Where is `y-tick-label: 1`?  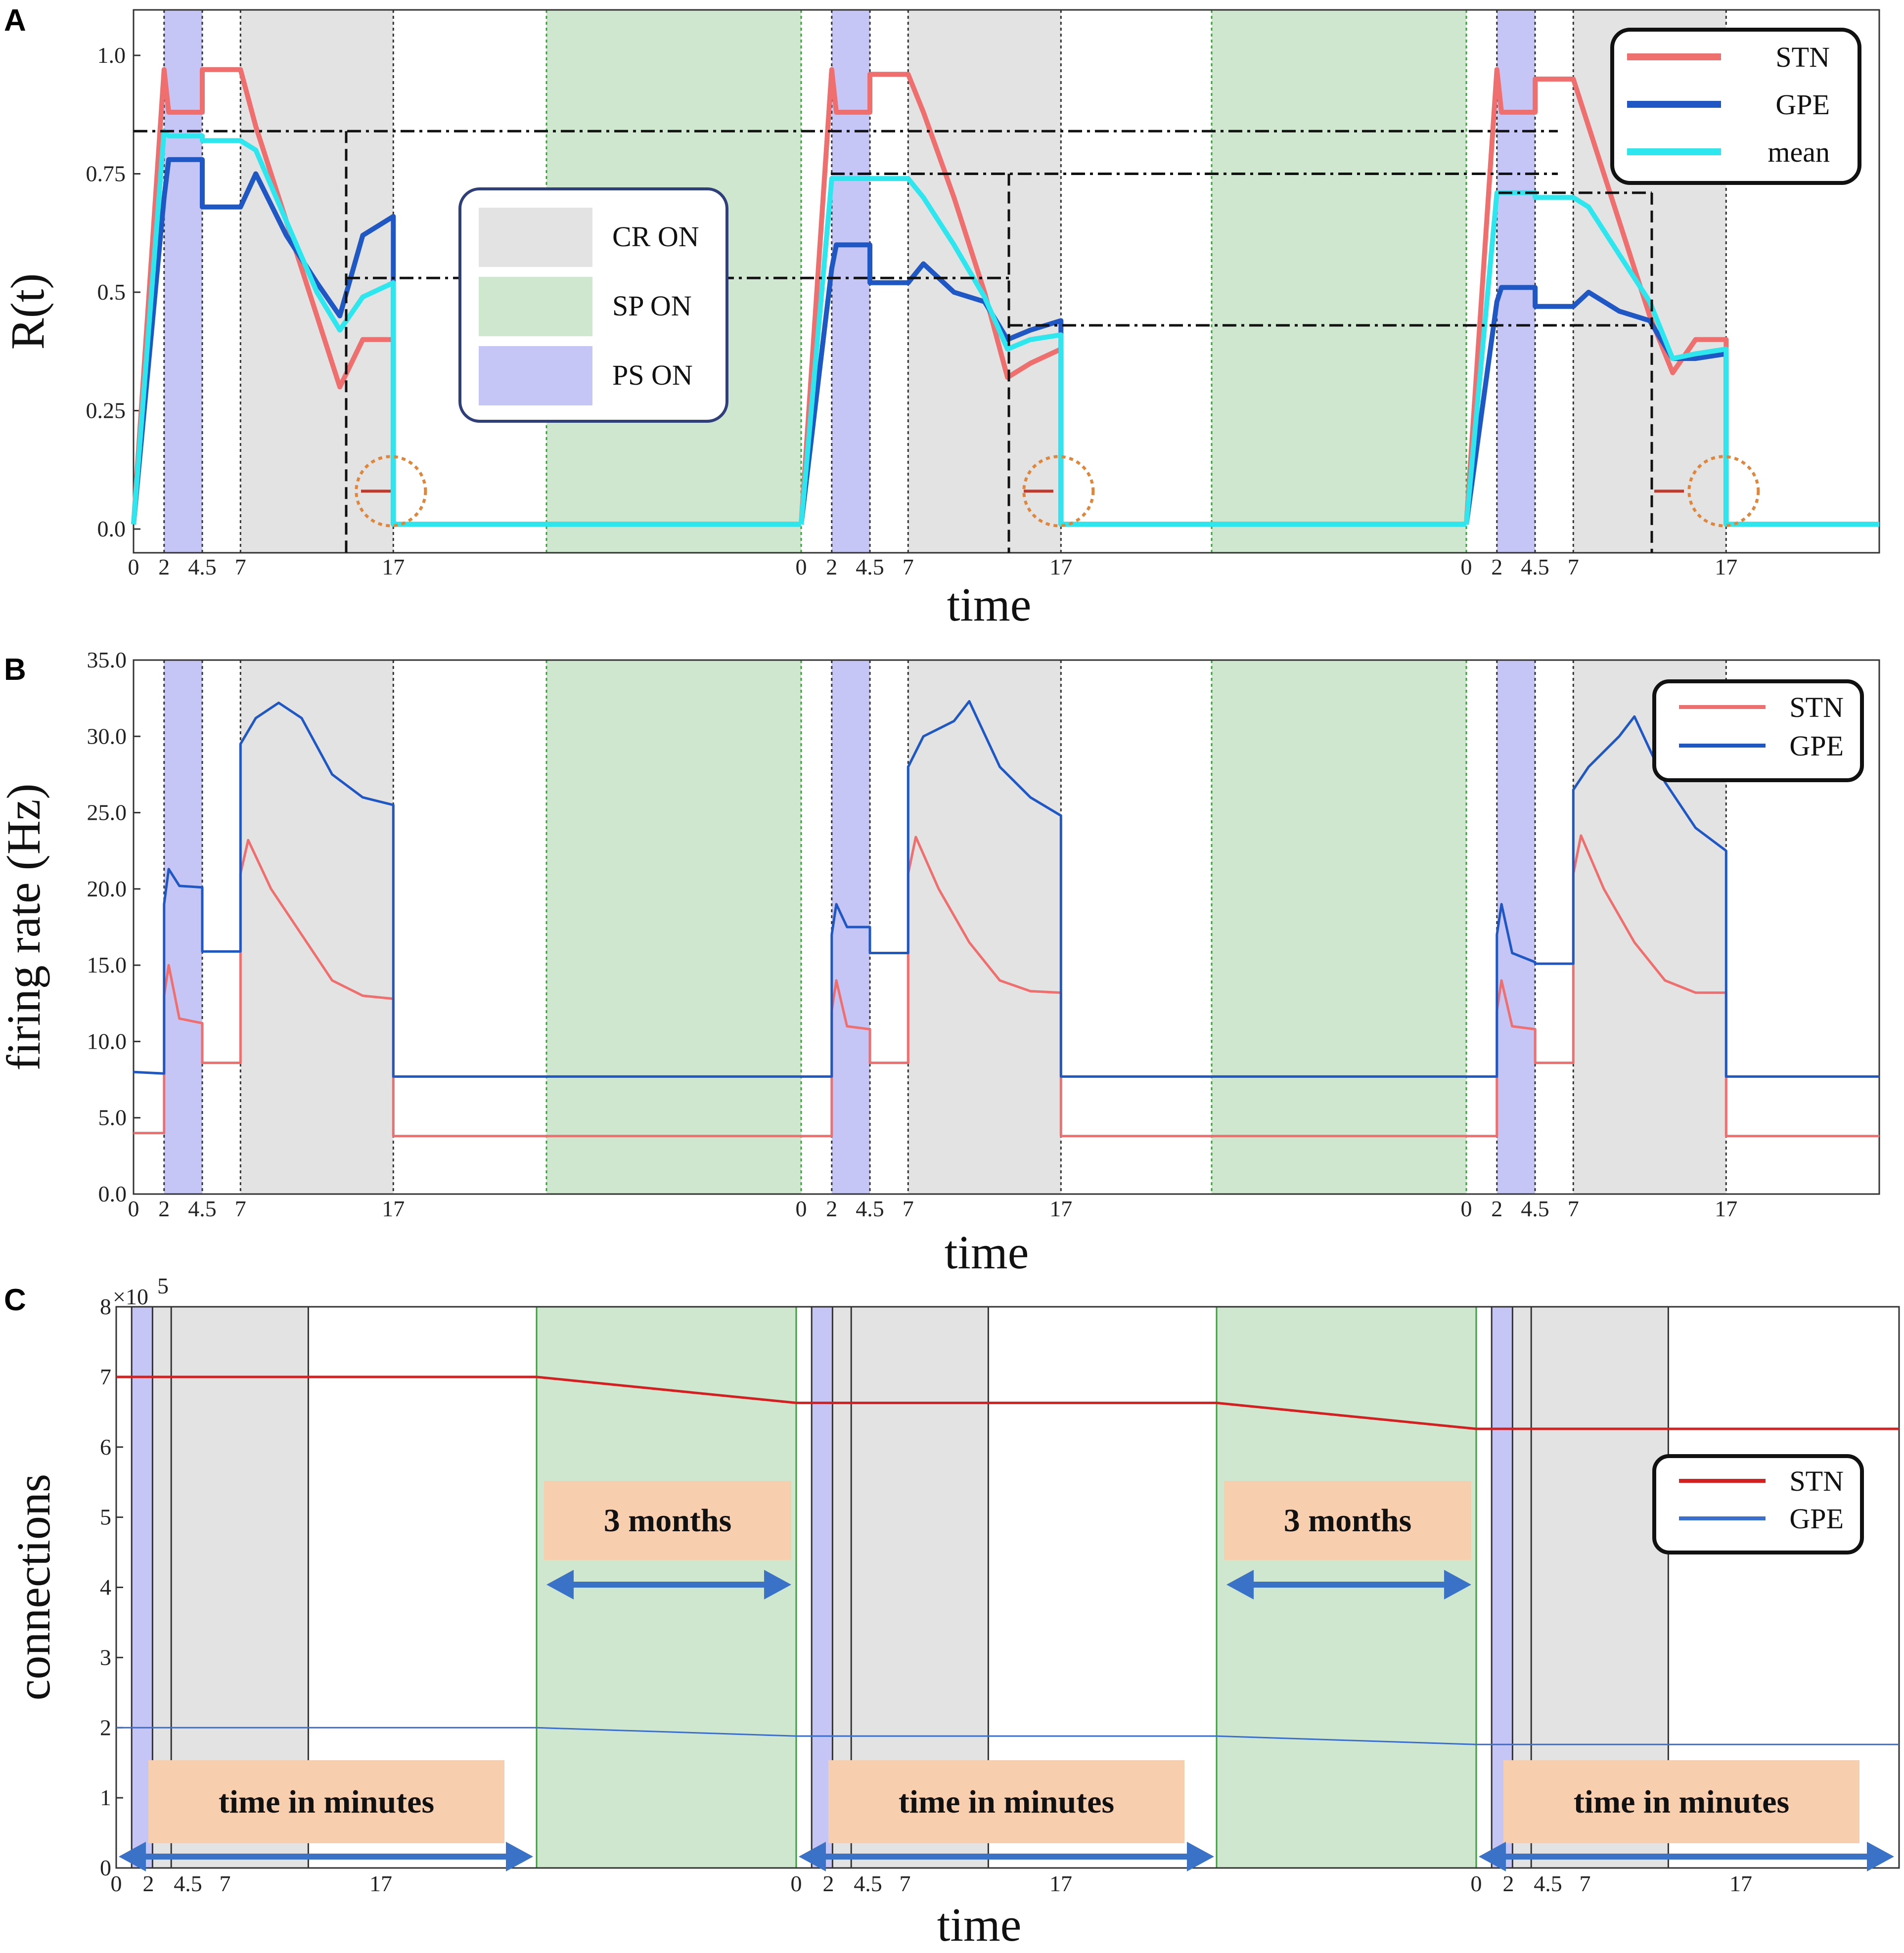 y-tick-label: 1 is located at coordinates (105, 1798).